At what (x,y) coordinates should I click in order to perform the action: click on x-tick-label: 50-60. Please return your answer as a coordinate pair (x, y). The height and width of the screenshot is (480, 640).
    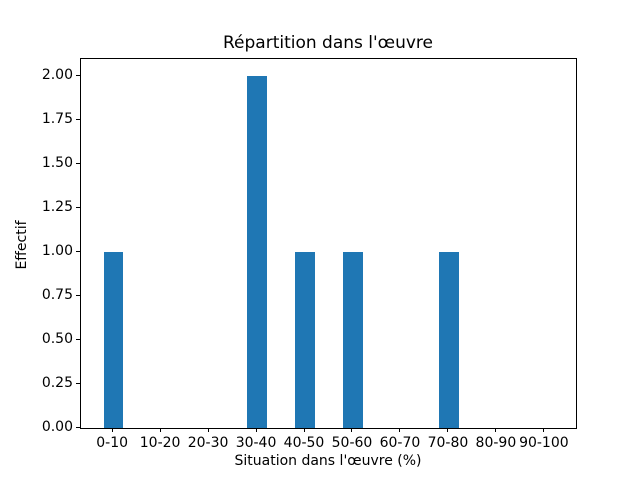
    Looking at the image, I should click on (352, 443).